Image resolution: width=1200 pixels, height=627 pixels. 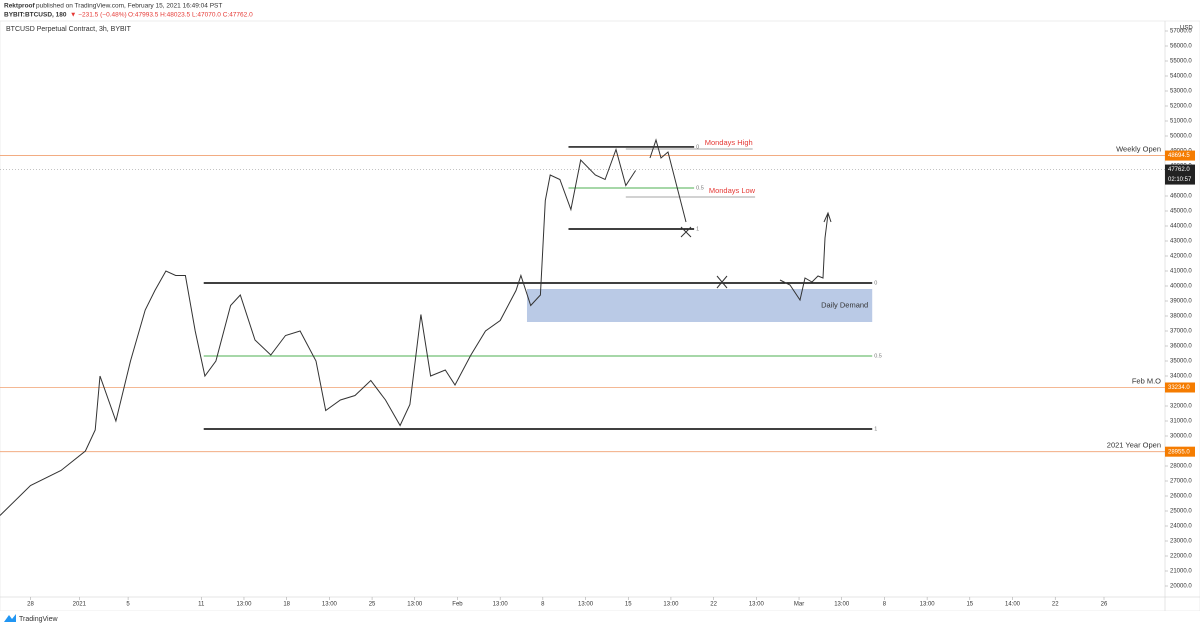 What do you see at coordinates (1138, 149) in the screenshot?
I see `reference-label: Weekly Open` at bounding box center [1138, 149].